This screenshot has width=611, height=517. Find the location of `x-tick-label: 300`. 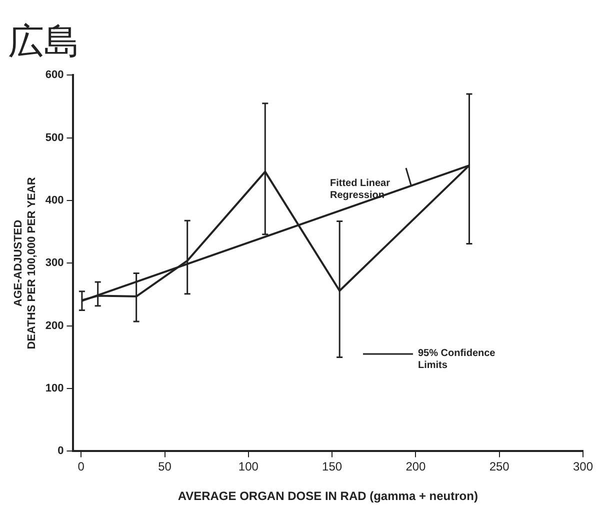

x-tick-label: 300 is located at coordinates (583, 467).